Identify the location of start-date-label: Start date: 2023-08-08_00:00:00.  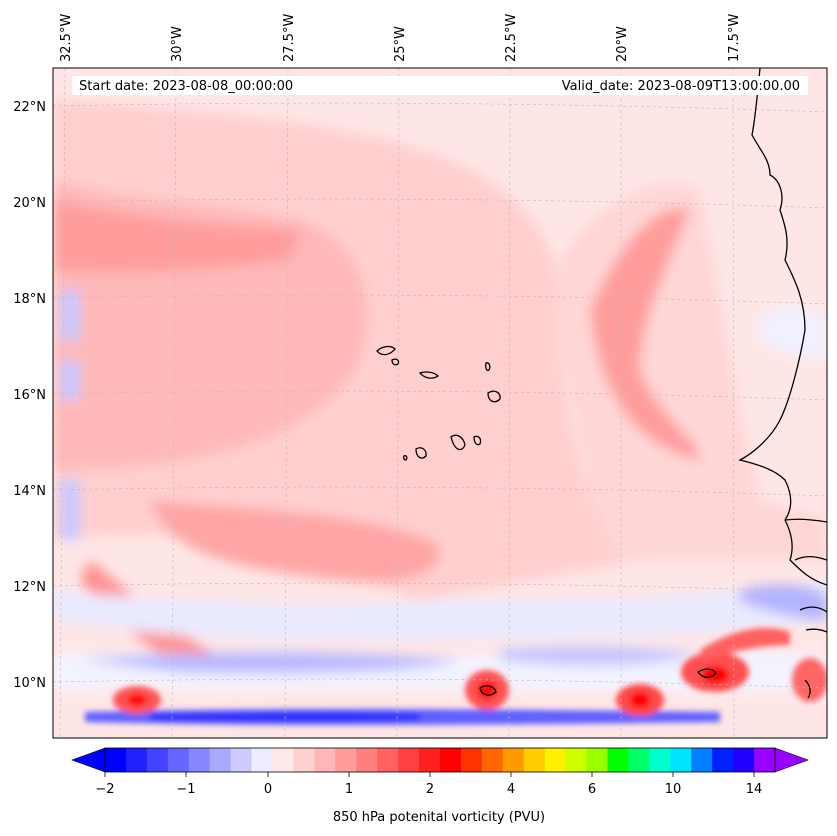
(186, 86).